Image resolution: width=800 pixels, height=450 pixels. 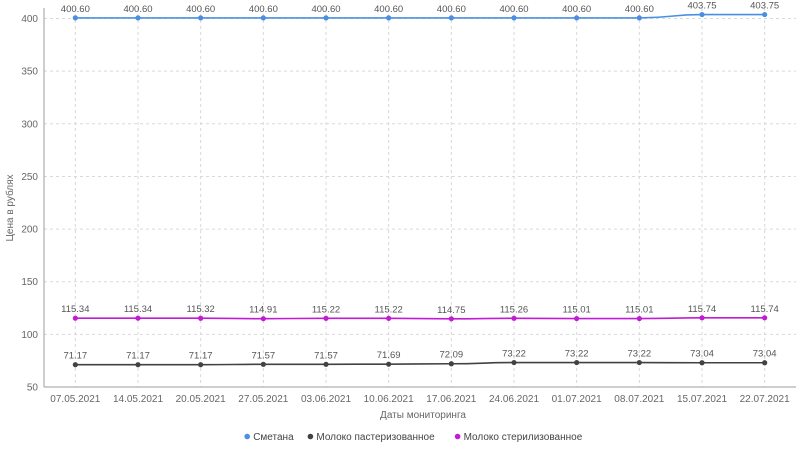 I want to click on data-label: 115.32, so click(x=200, y=309).